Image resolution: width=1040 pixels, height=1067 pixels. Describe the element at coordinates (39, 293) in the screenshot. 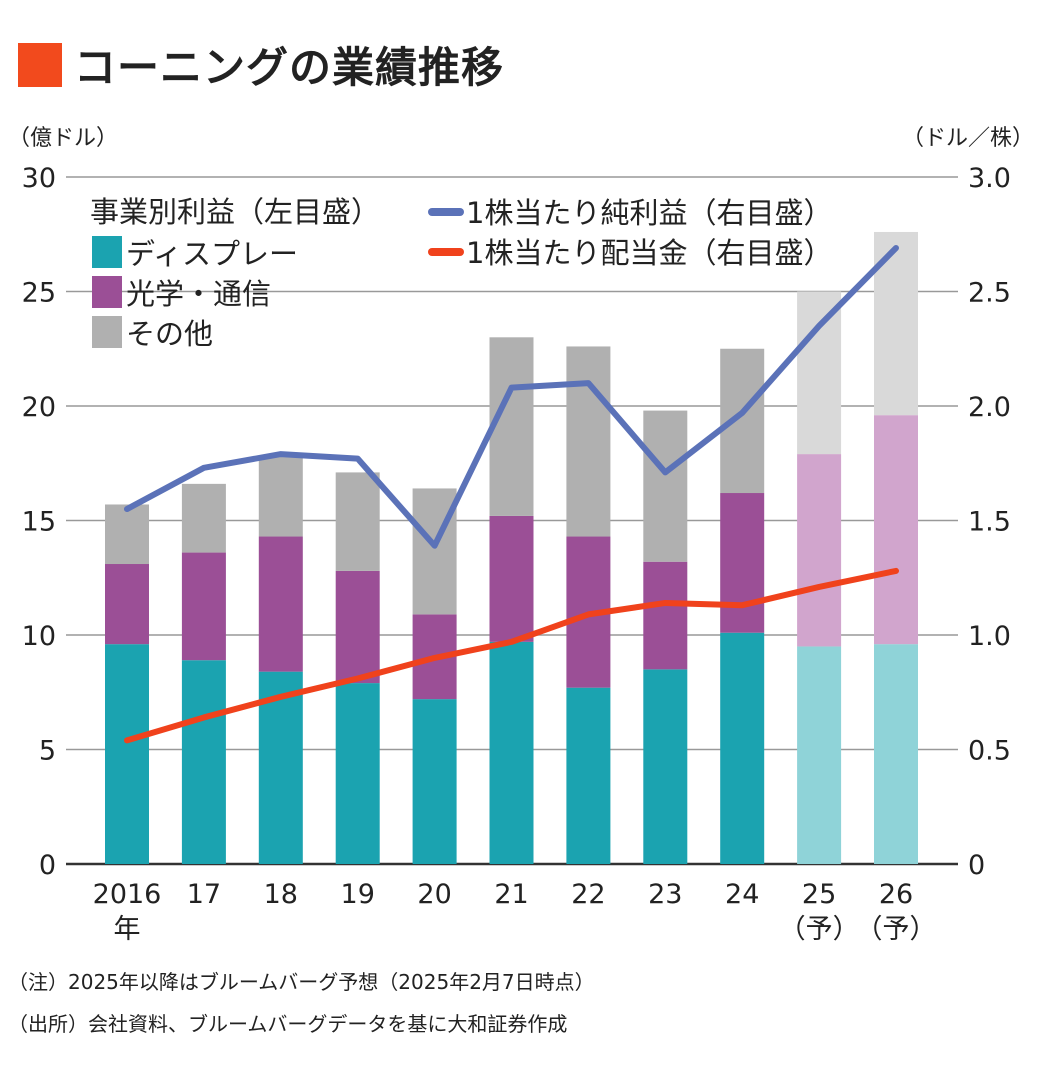

I see `left-tick-label: 25` at that location.